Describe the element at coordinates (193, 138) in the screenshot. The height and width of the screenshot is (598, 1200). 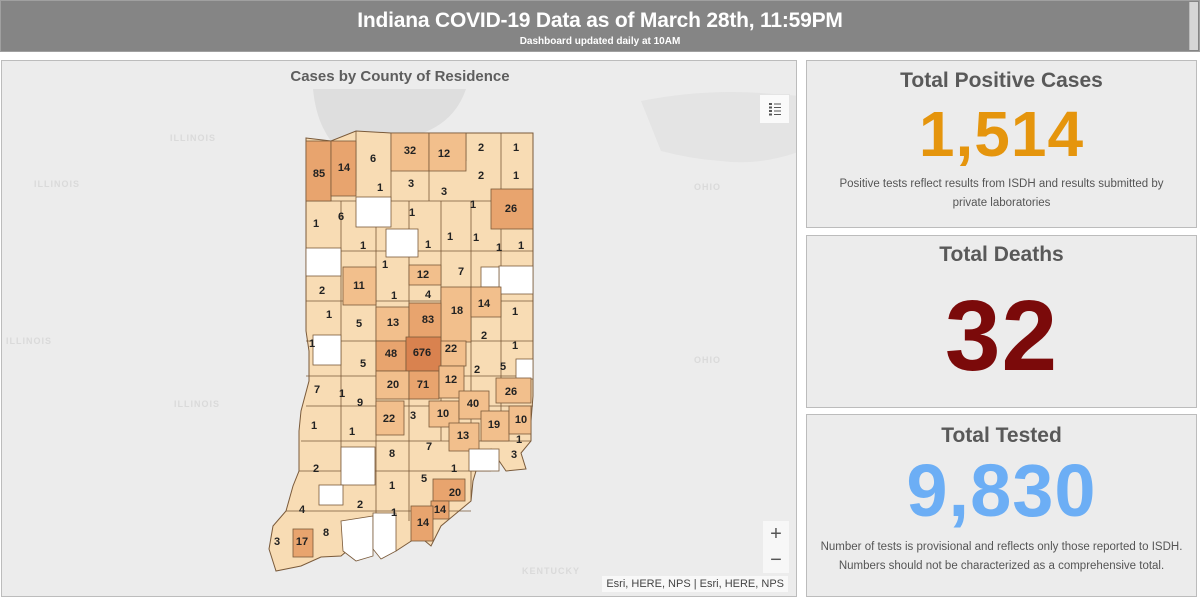
I see `basemap-label: ILLINOIS` at that location.